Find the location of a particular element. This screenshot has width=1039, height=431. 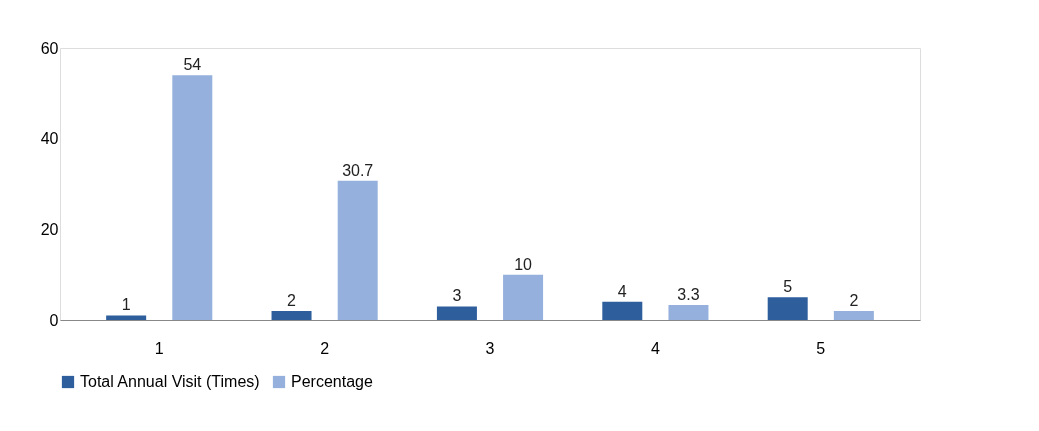

x-tick-label: 4 is located at coordinates (655, 348).